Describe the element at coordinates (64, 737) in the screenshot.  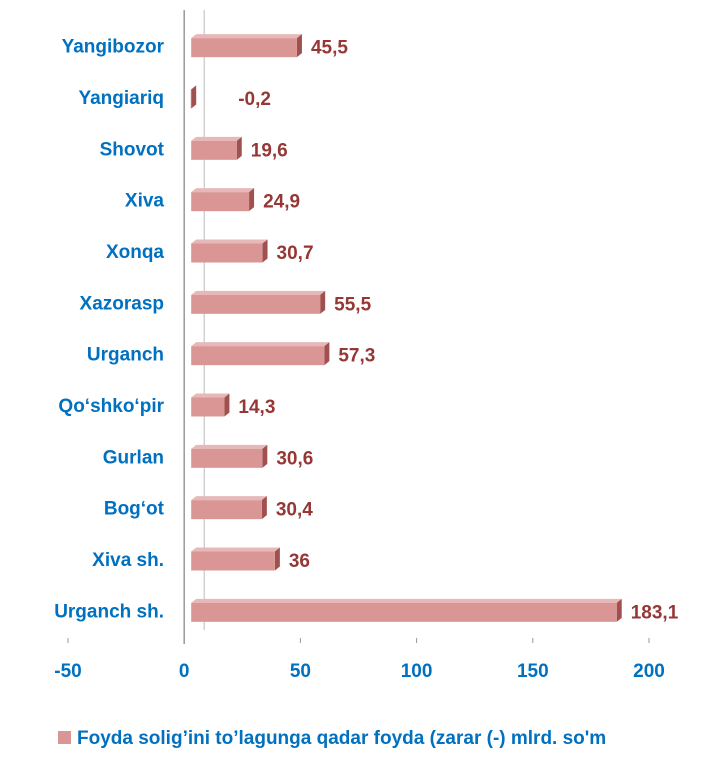
I see `legend-key` at that location.